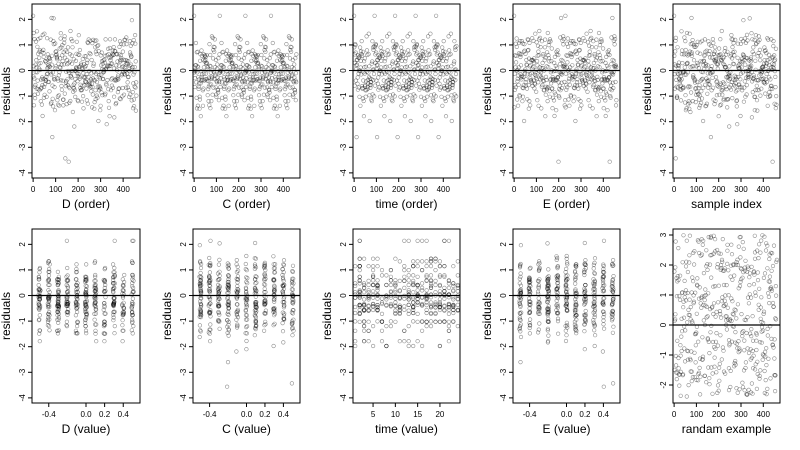  I want to click on x-tick-label: -0.4, so click(49, 414).